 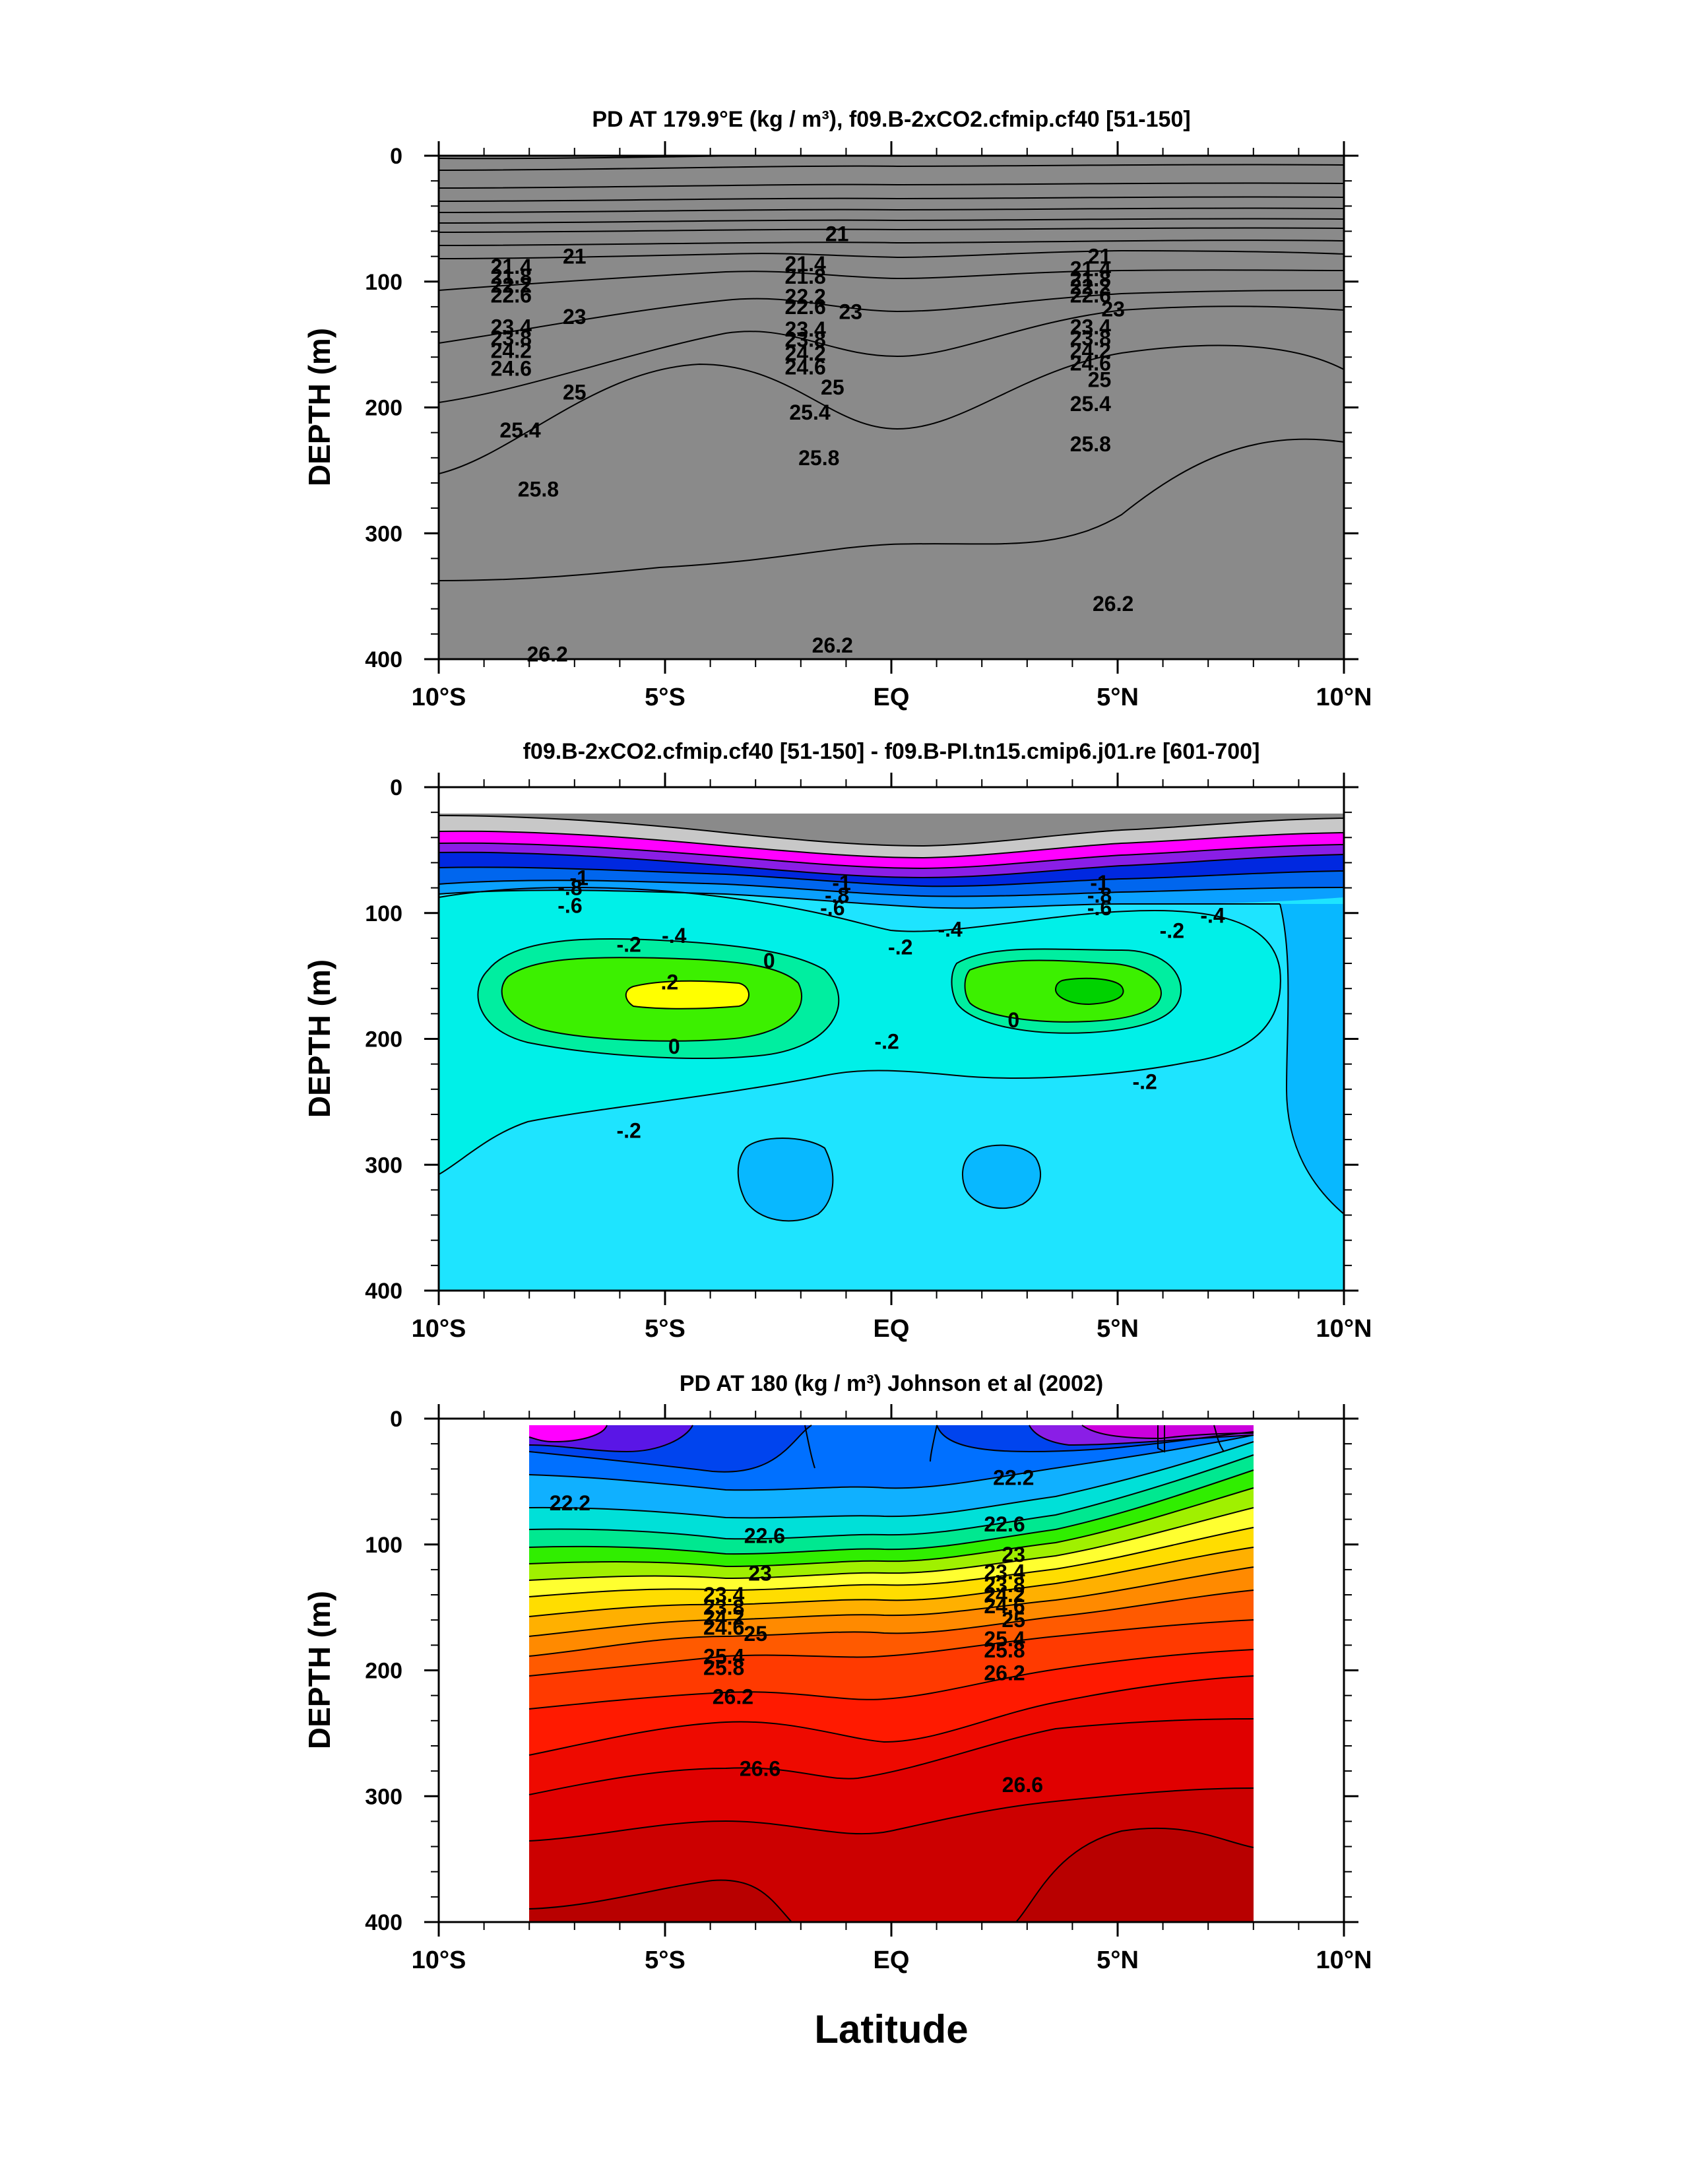 What do you see at coordinates (892, 697) in the screenshot?
I see `x-tick-label: EQ` at bounding box center [892, 697].